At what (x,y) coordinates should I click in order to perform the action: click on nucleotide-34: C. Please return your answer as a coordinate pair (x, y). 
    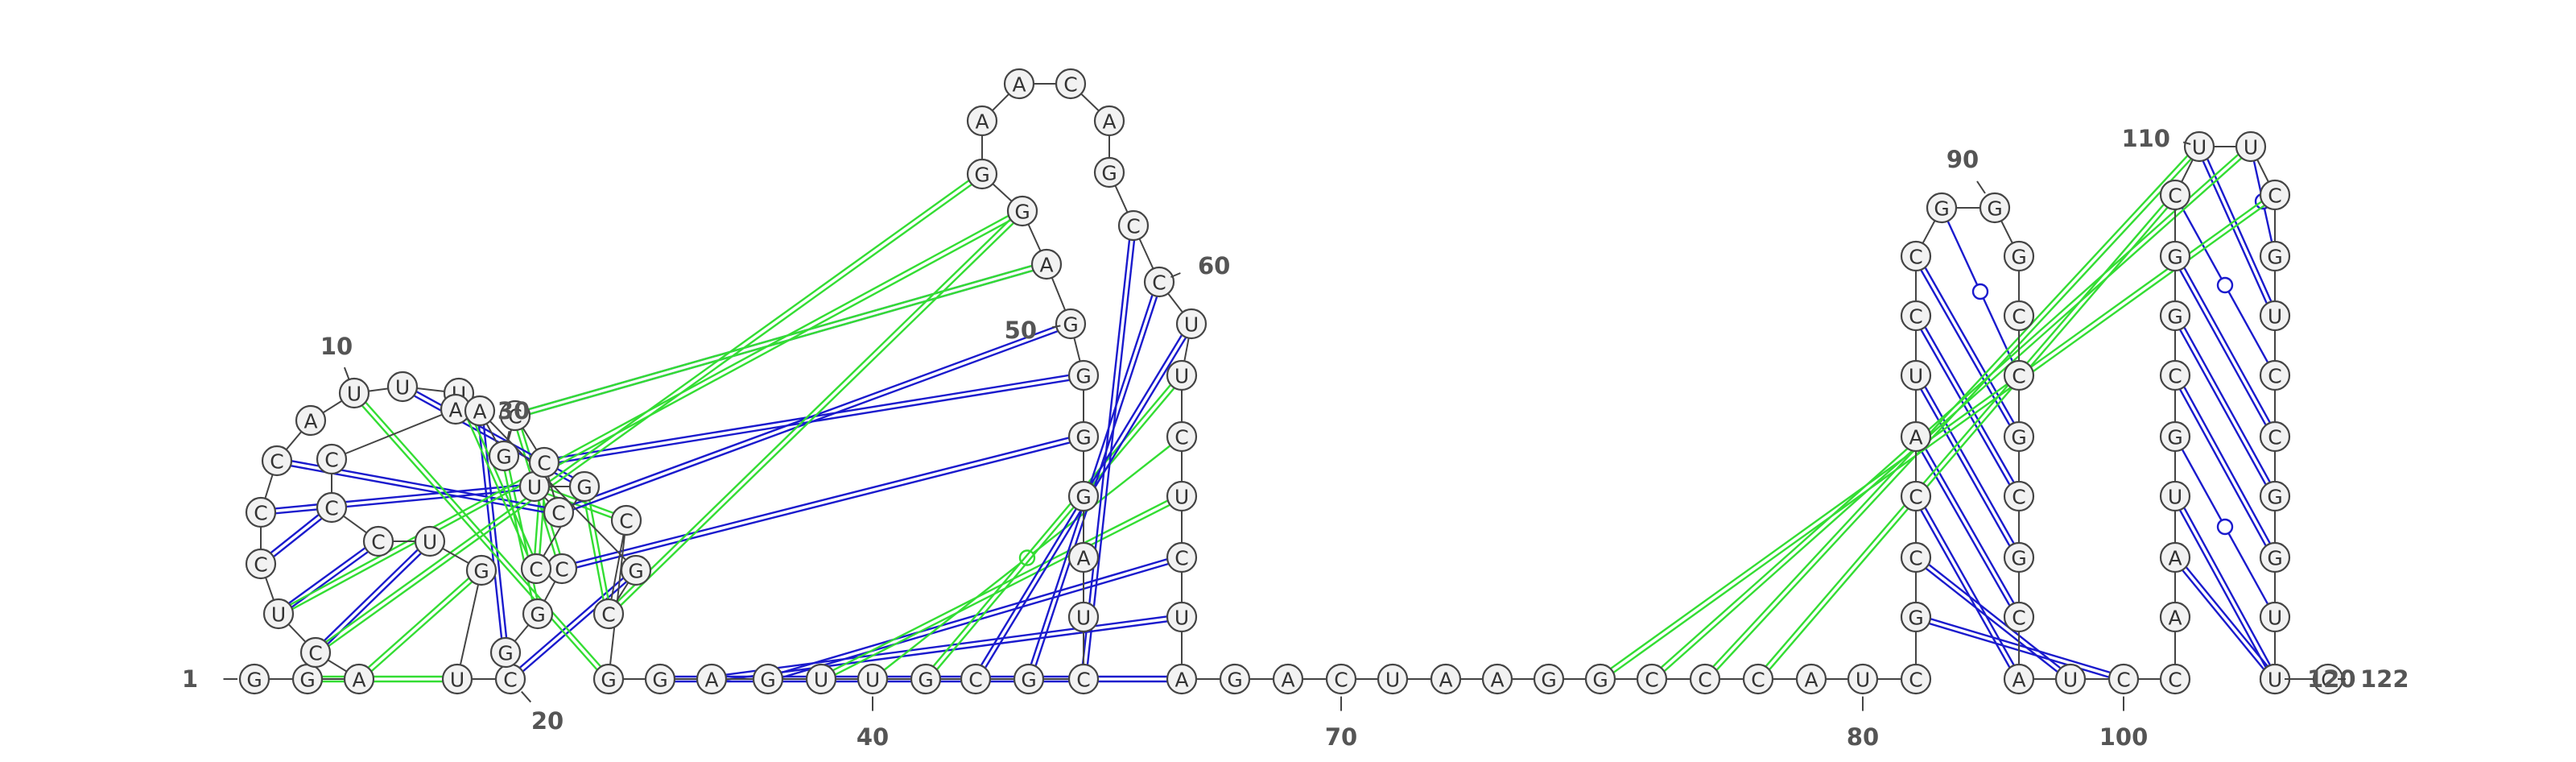
    Looking at the image, I should click on (626, 520).